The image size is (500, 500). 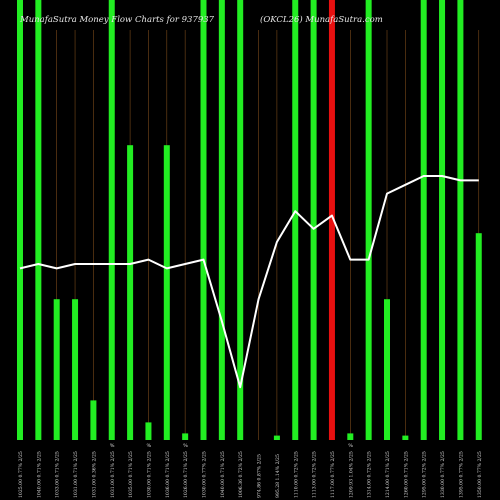 What do you see at coordinates (168, 474) in the screenshot?
I see `x-tick-label: 1036.00 0.71% 2/25` at bounding box center [168, 474].